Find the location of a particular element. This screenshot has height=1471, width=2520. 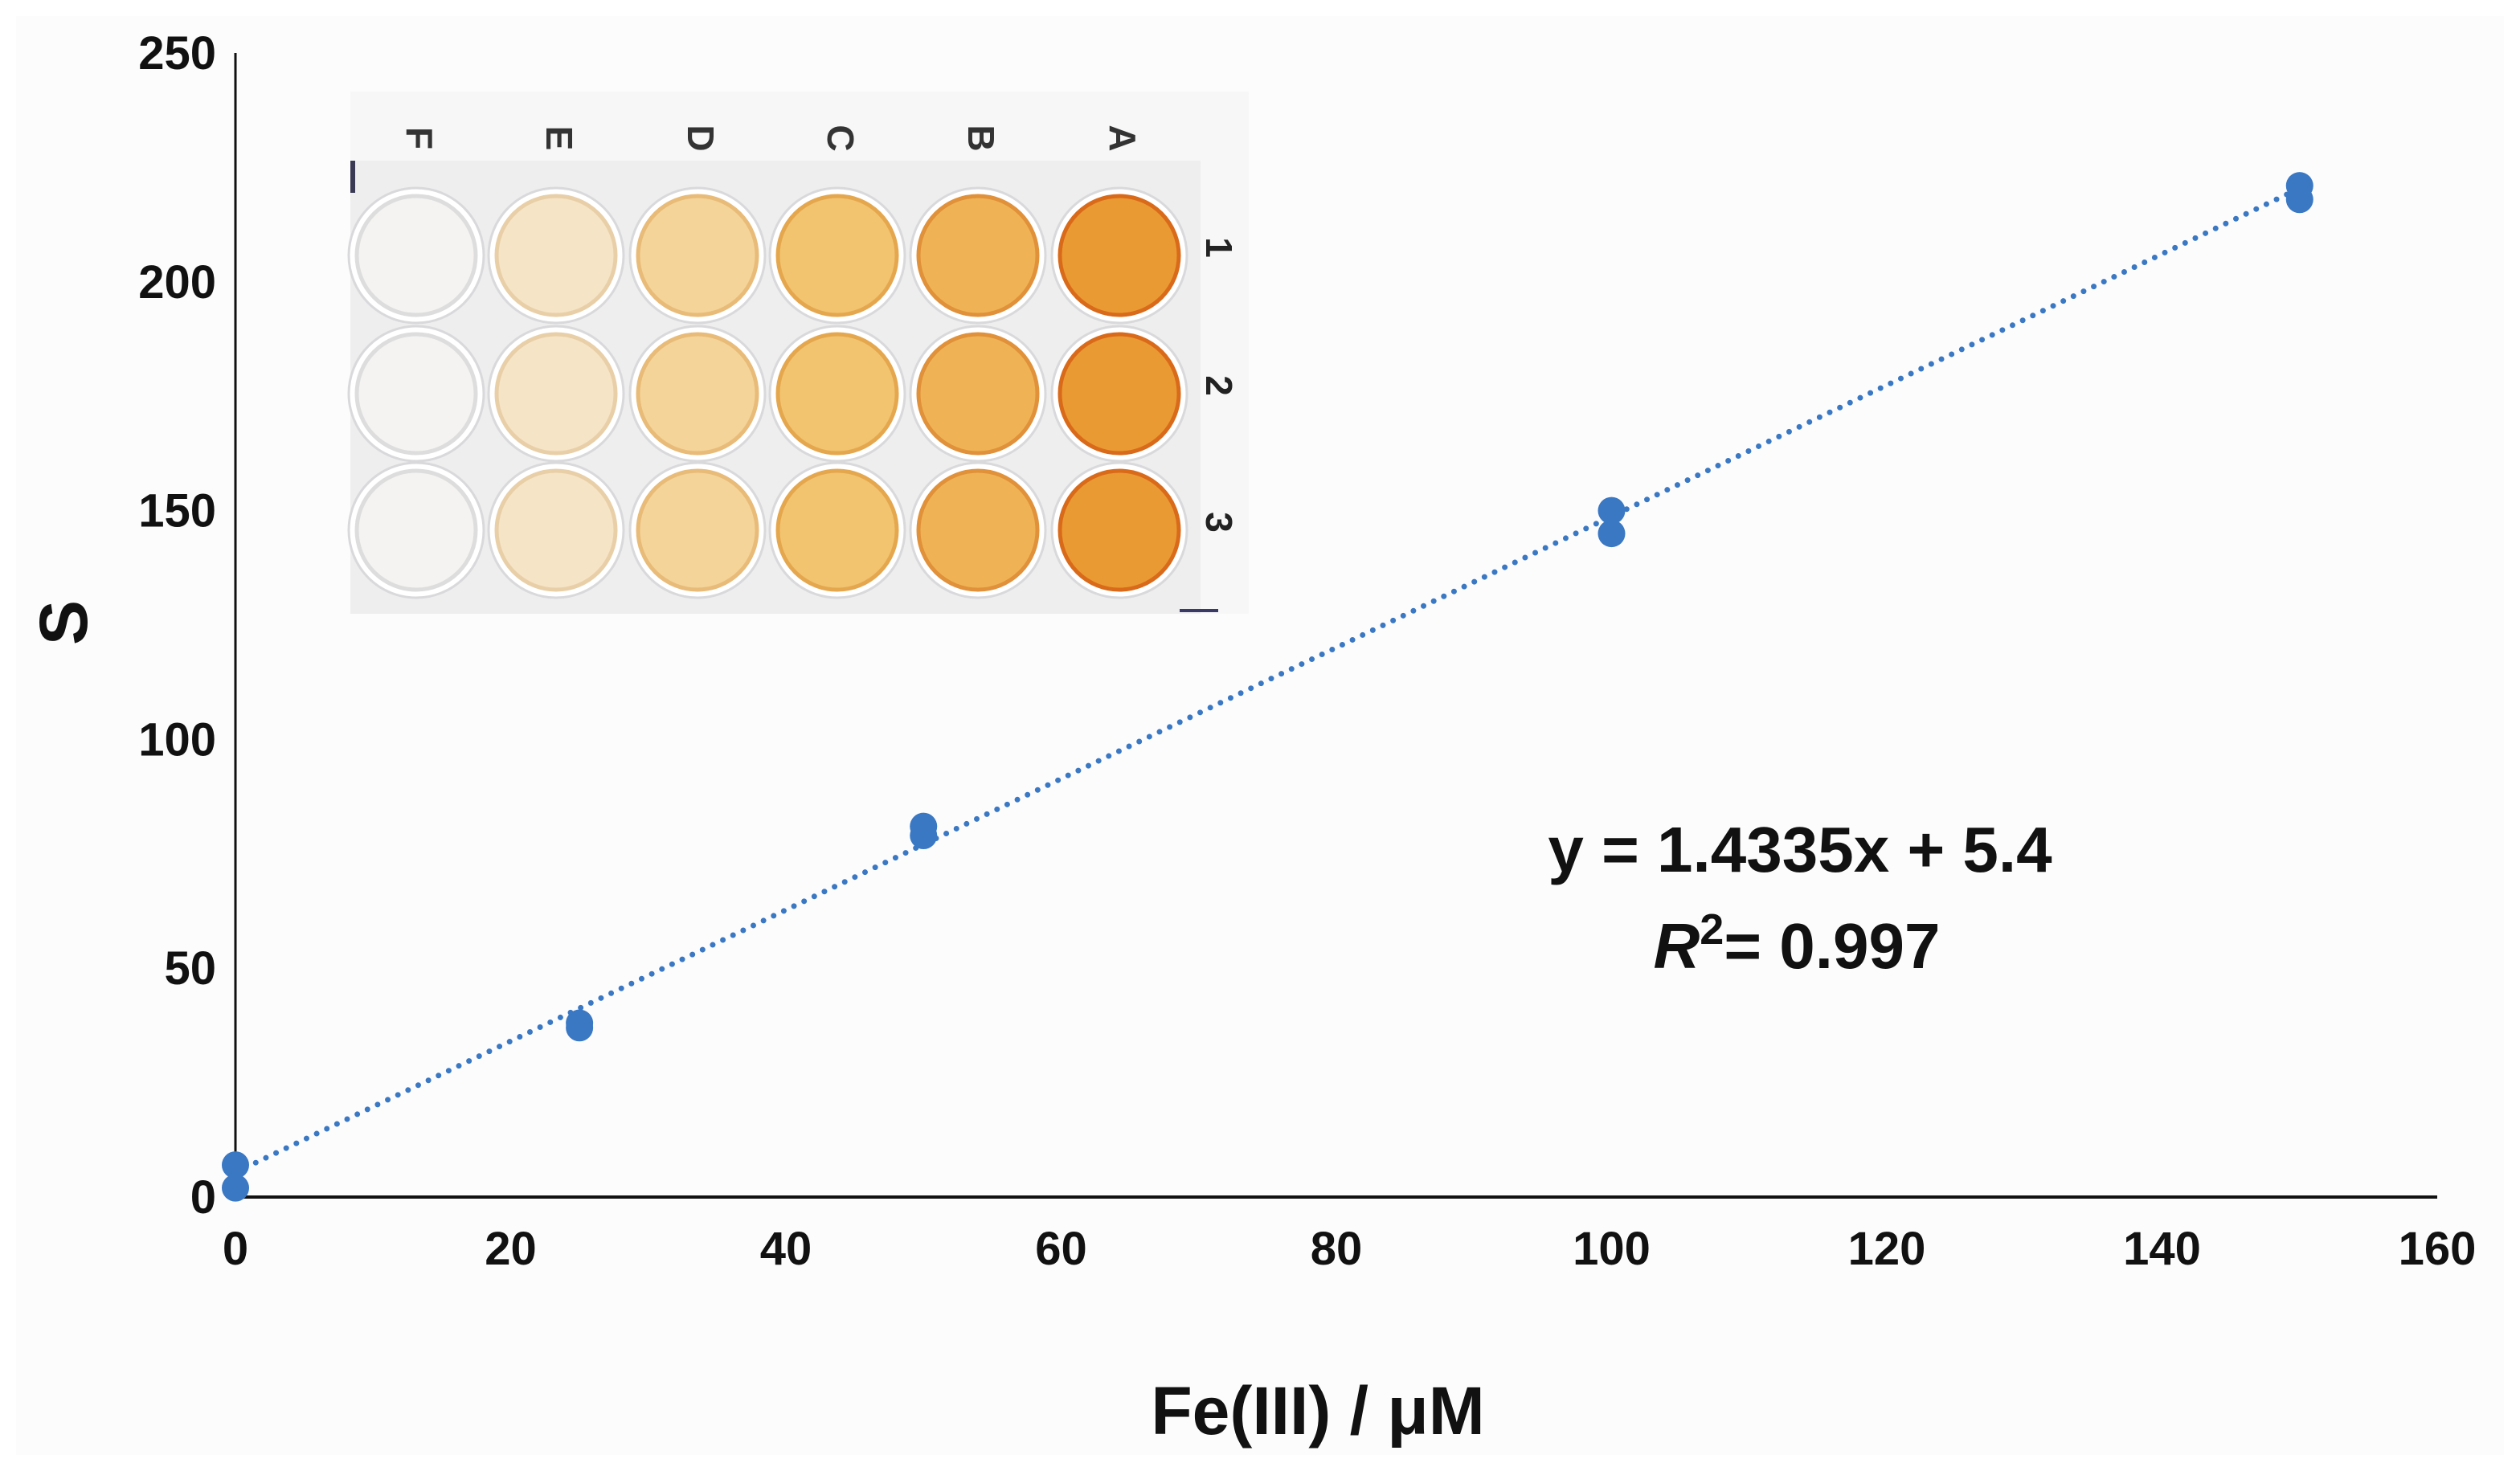

x-tick-label: 140 is located at coordinates (2162, 1249).